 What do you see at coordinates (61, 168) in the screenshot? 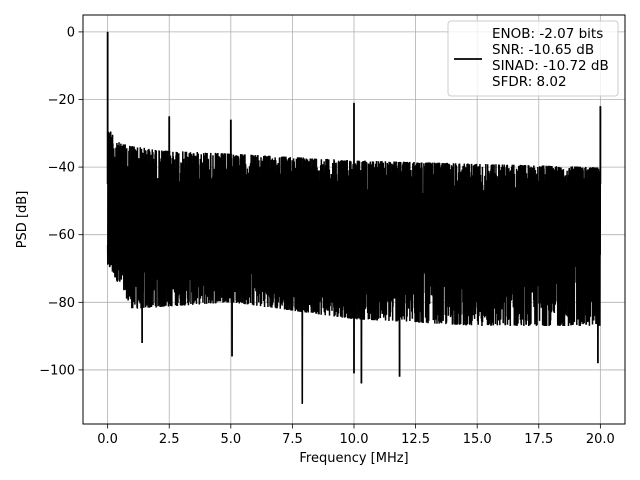
I see `y-tick-label: −40` at bounding box center [61, 168].